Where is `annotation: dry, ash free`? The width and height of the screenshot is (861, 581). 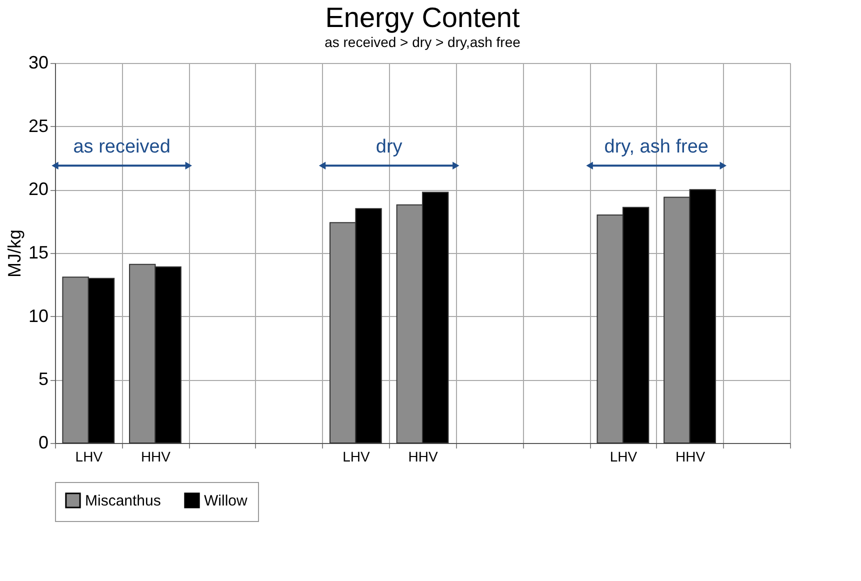 annotation: dry, ash free is located at coordinates (656, 147).